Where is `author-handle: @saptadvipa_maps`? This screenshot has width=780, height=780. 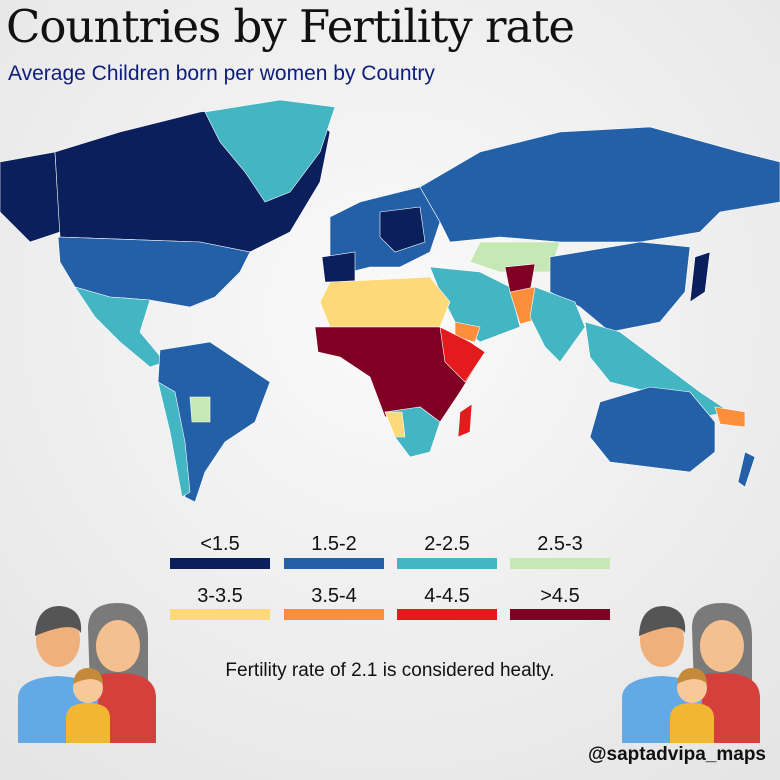 author-handle: @saptadvipa_maps is located at coordinates (677, 754).